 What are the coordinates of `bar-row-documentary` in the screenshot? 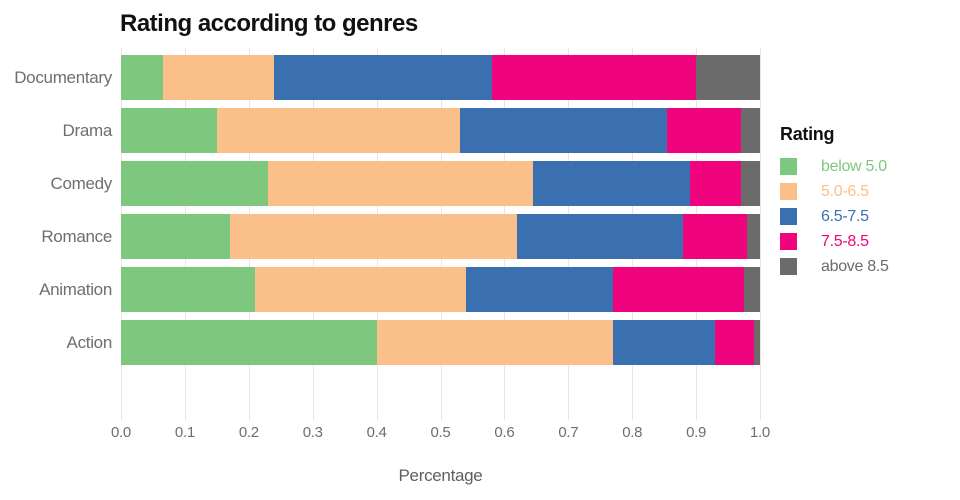 It's located at (440, 77).